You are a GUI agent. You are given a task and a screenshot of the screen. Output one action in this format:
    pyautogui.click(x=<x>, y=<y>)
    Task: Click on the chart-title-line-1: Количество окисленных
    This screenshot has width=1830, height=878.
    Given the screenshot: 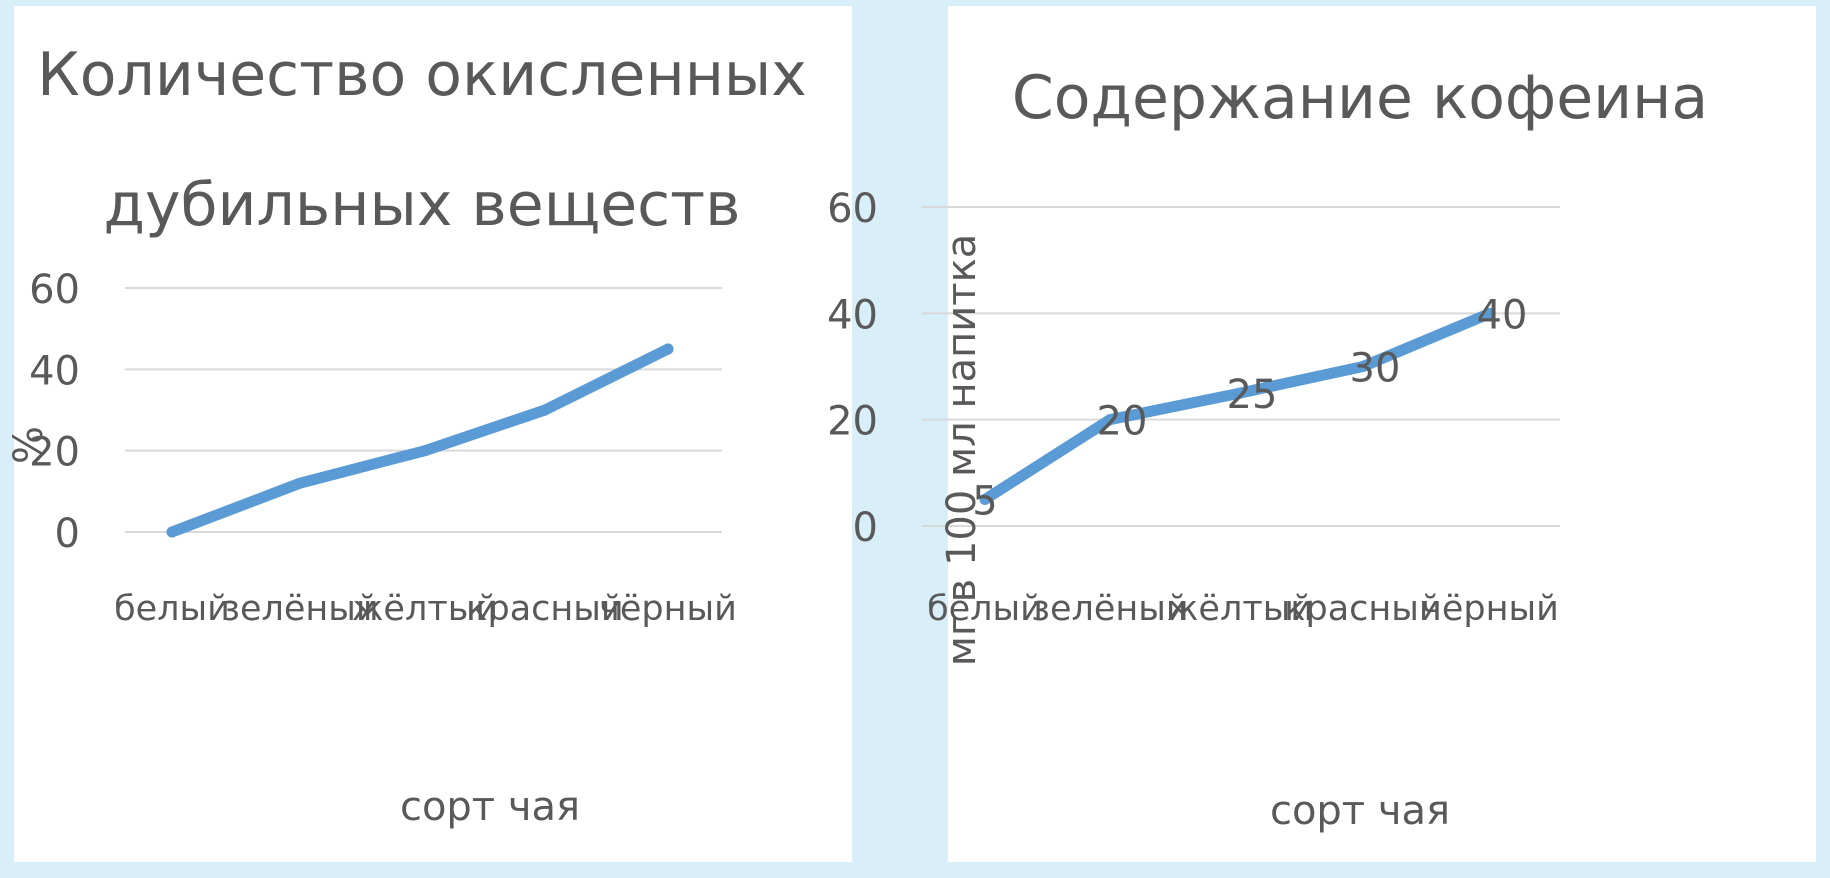 What is the action you would take?
    pyautogui.click(x=422, y=75)
    